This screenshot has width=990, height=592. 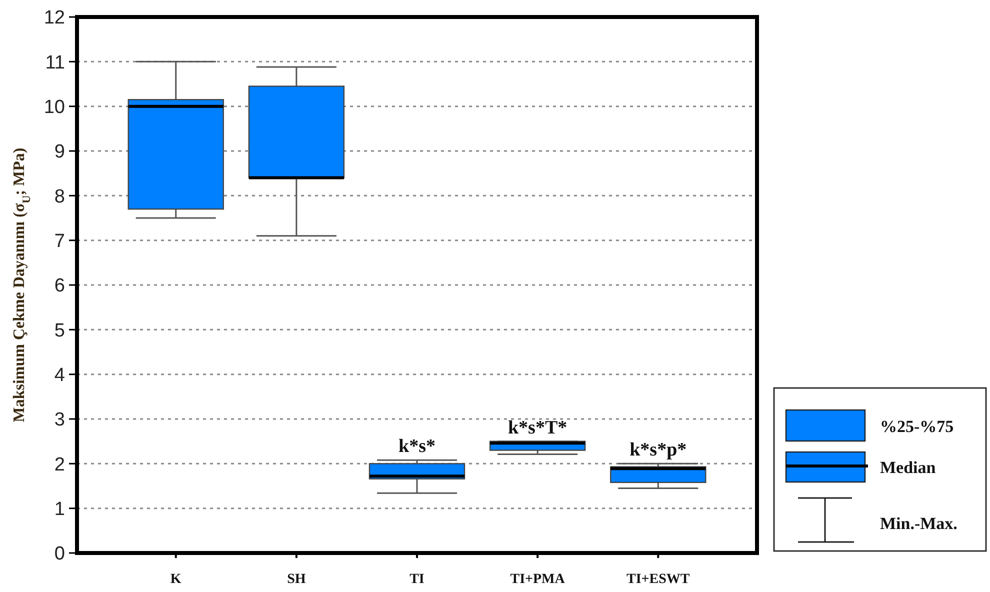 What do you see at coordinates (54, 107) in the screenshot?
I see `y-tick-label: 10` at bounding box center [54, 107].